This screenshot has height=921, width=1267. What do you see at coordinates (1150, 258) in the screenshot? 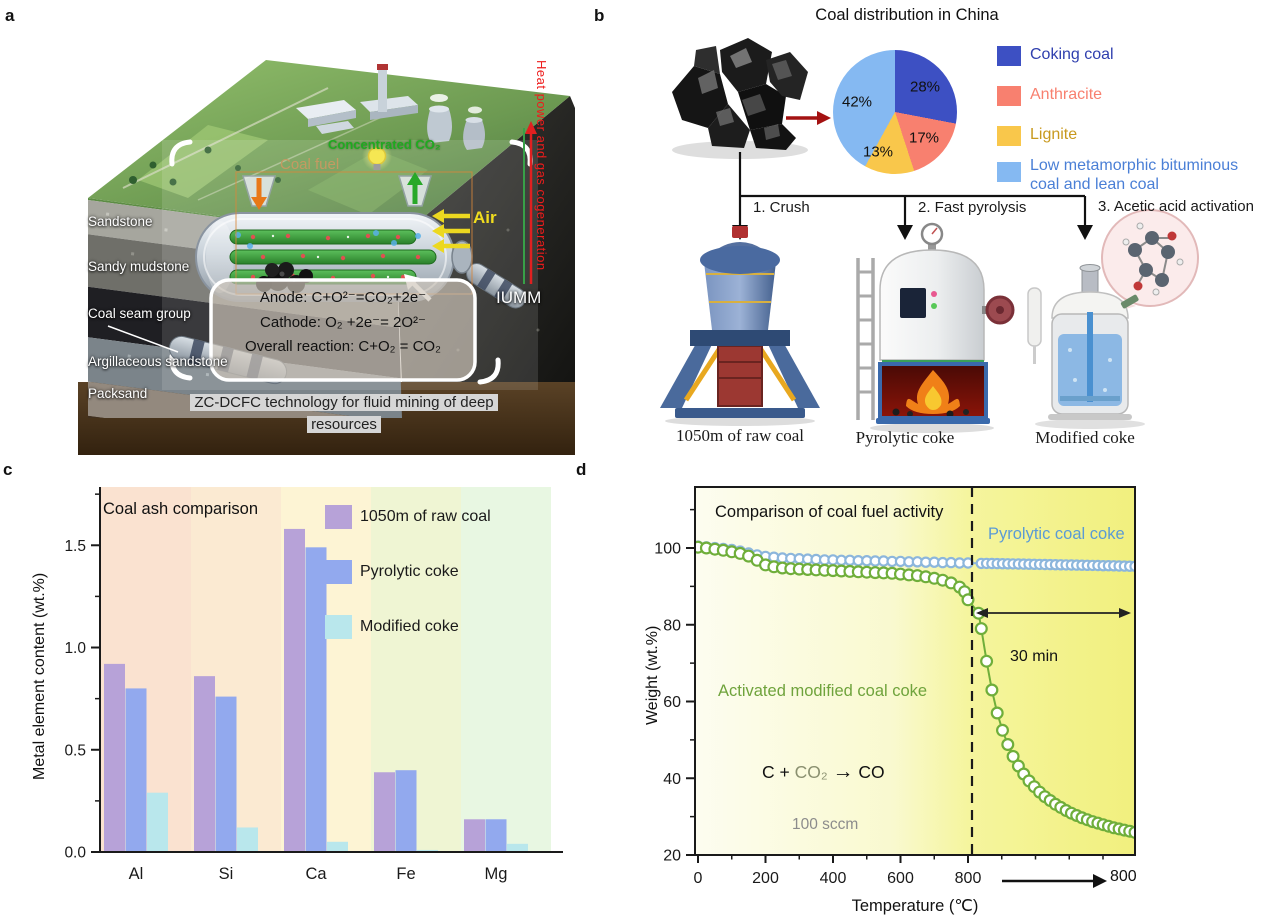
I see `magnifier-bubble` at bounding box center [1150, 258].